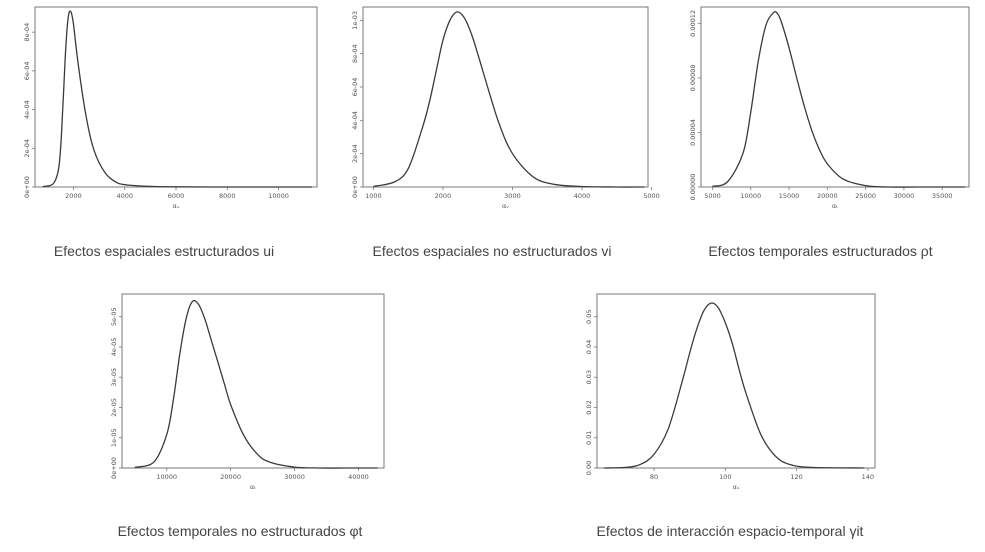 The image size is (985, 552). I want to click on chart-caption-2: Efectos espaciales no estructurados vi, so click(492, 251).